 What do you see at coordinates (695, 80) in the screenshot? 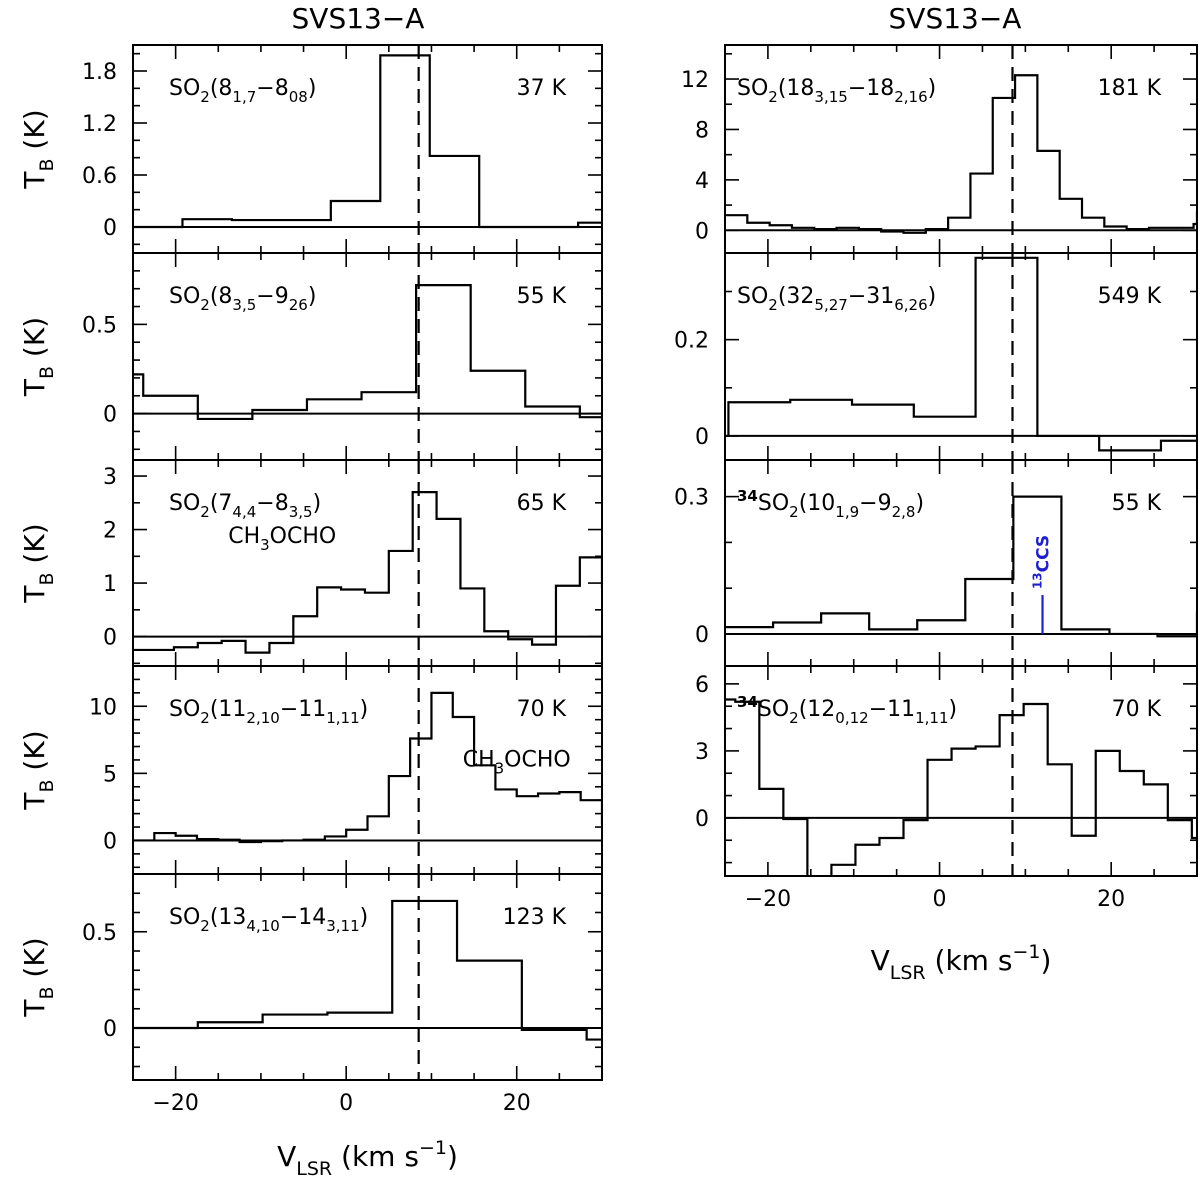
I see `y-tick-label: 12` at bounding box center [695, 80].